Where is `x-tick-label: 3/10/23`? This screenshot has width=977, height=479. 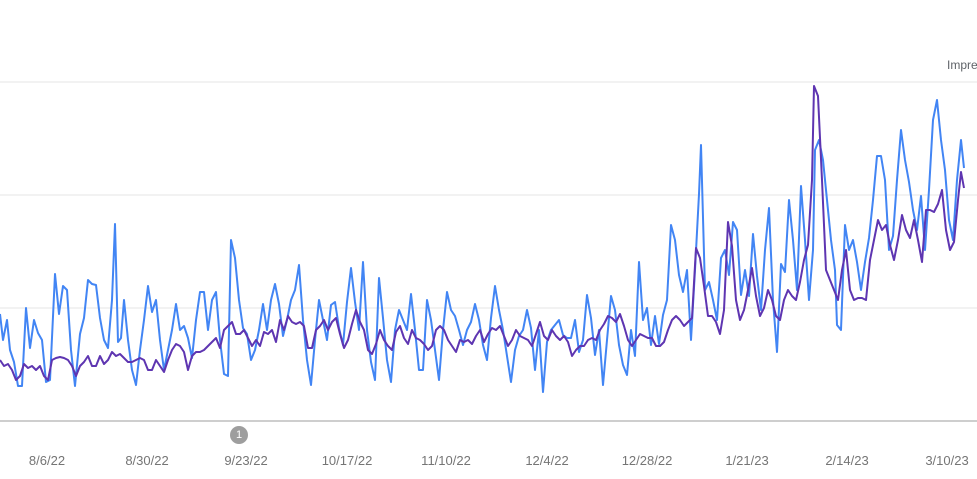 x-tick-label: 3/10/23 is located at coordinates (947, 460).